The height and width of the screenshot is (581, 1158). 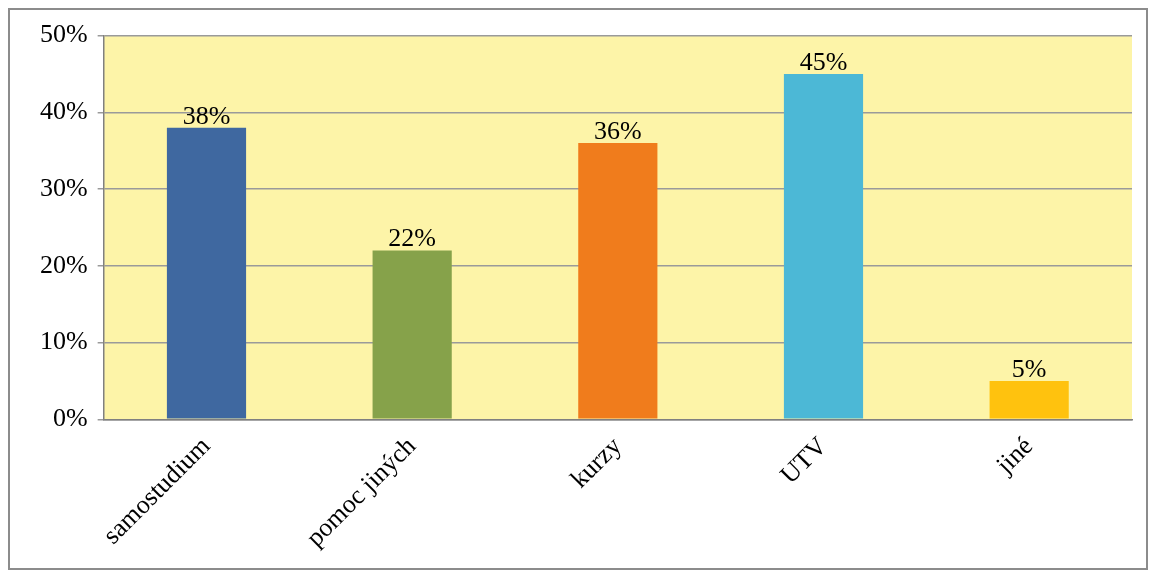 I want to click on x-tick-label: jiné, so click(x=1014, y=455).